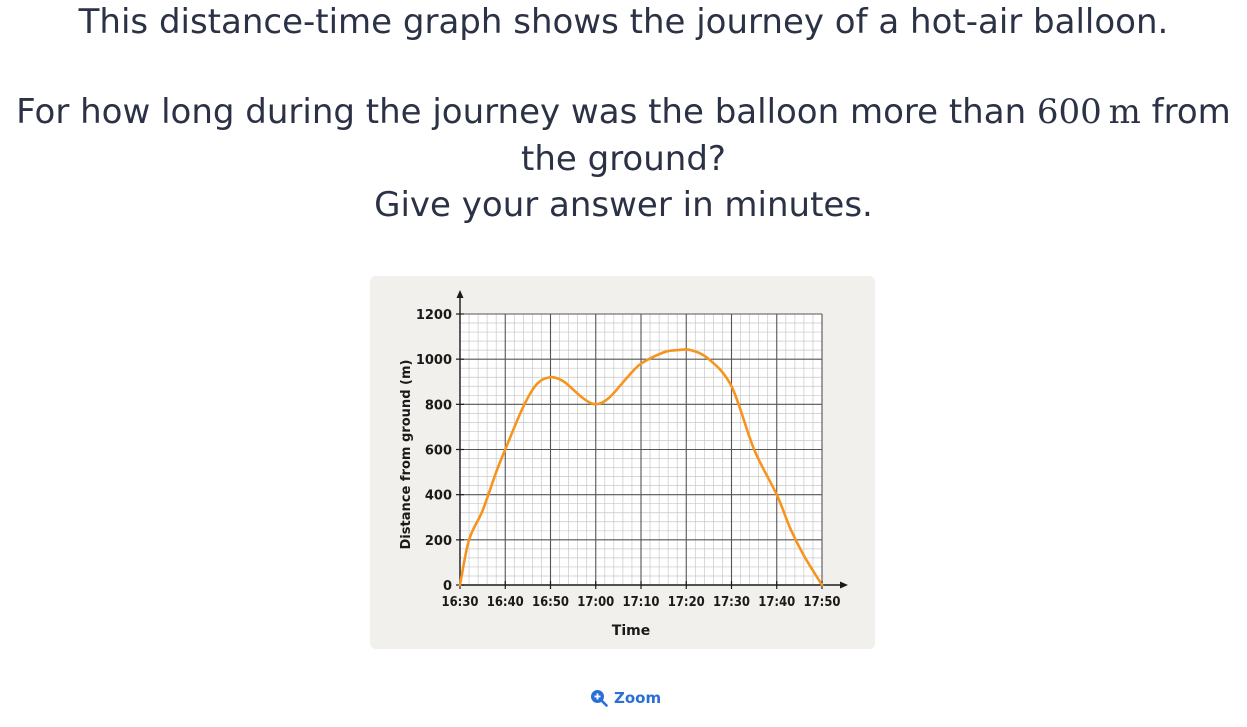 This screenshot has width=1247, height=727. Describe the element at coordinates (623, 205) in the screenshot. I see `question-line-4: Give your answer in minutes.` at that location.